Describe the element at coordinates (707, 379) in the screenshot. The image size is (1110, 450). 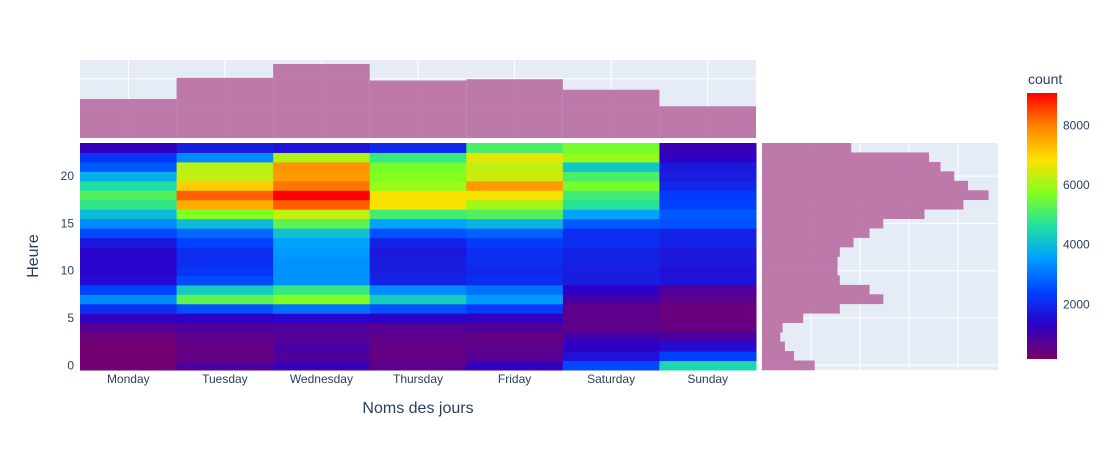
I see `x-tick-label: Sunday` at that location.